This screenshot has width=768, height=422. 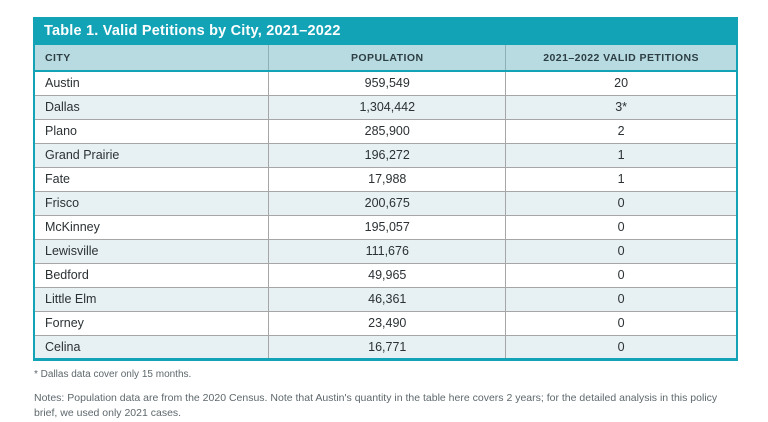 What do you see at coordinates (151, 299) in the screenshot?
I see `city-cell: Little Elm` at bounding box center [151, 299].